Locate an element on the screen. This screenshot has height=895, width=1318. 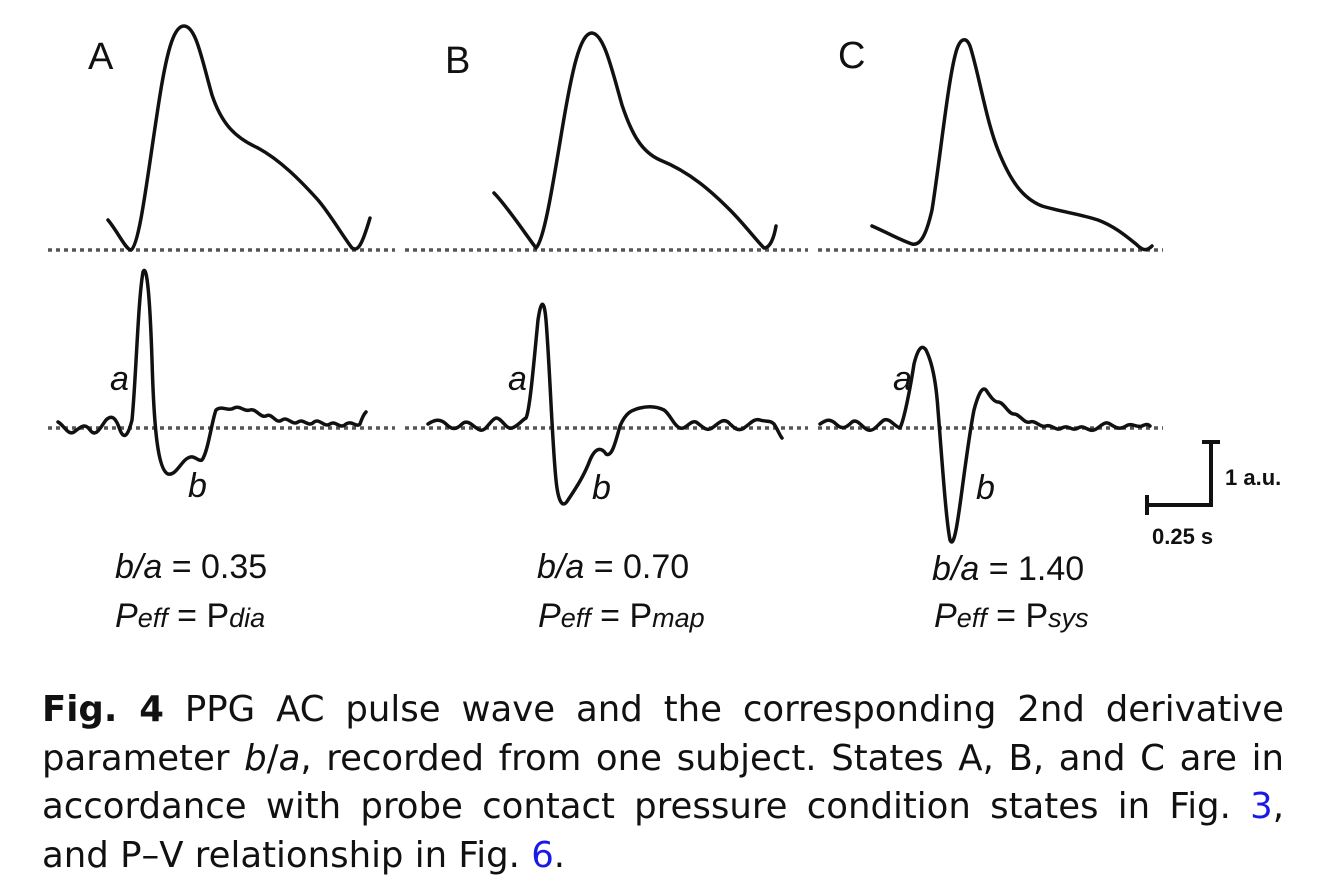
panel-label-a: A is located at coordinates (101, 57).